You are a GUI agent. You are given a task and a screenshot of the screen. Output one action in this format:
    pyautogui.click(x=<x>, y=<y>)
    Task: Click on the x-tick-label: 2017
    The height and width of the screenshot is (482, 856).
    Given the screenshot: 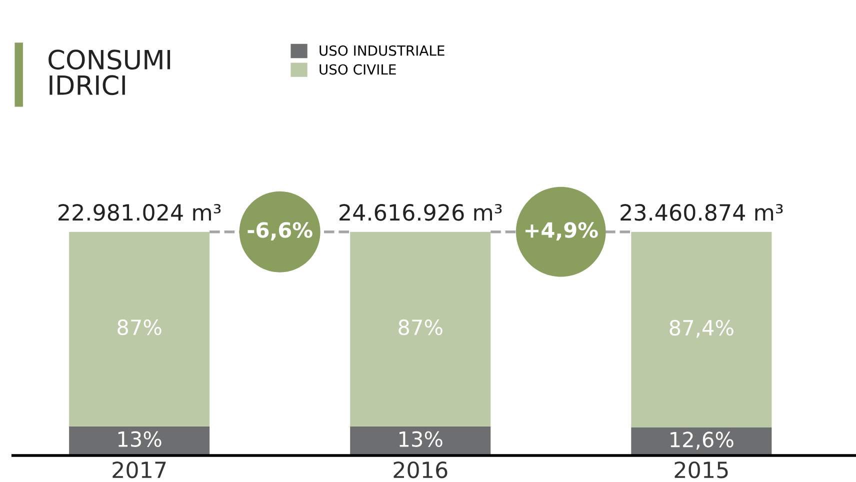 What is the action you would take?
    pyautogui.click(x=139, y=469)
    